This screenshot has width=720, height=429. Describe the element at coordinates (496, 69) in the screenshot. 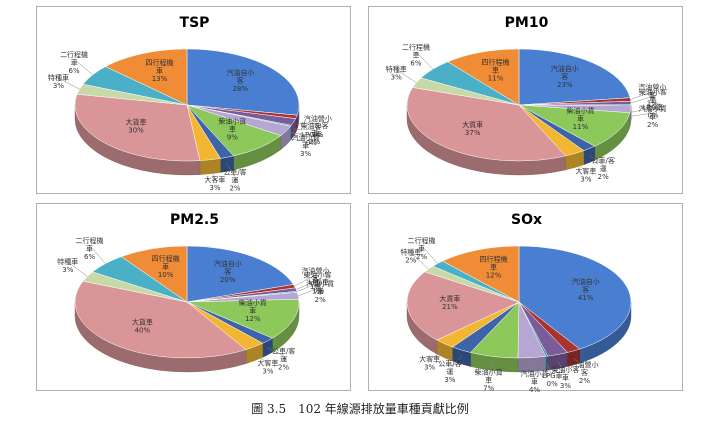

I see `pie-data-label: 四行程機車 11%` at that location.